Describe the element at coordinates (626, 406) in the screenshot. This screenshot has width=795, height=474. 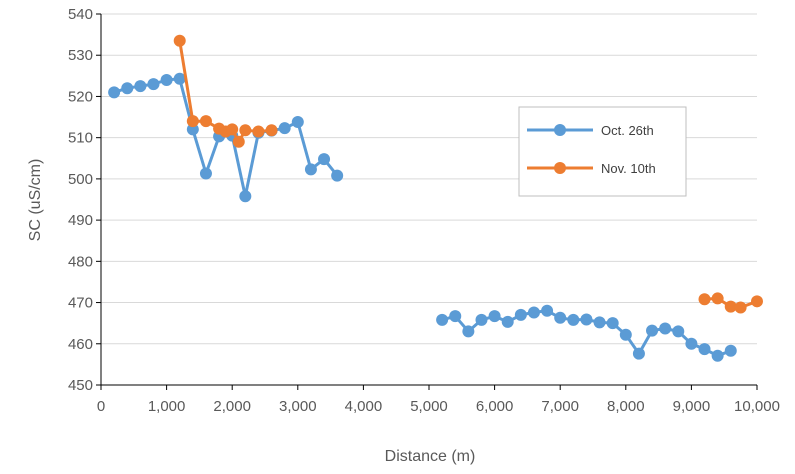
I see `x-tick-label-8000: 8,000` at that location.